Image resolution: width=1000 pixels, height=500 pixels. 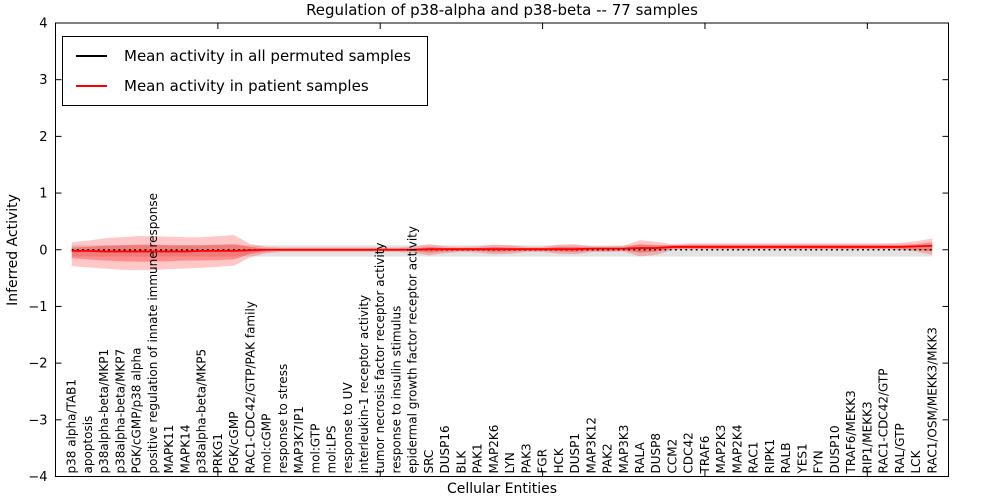 What do you see at coordinates (43, 80) in the screenshot?
I see `y-tick-label: 3` at bounding box center [43, 80].